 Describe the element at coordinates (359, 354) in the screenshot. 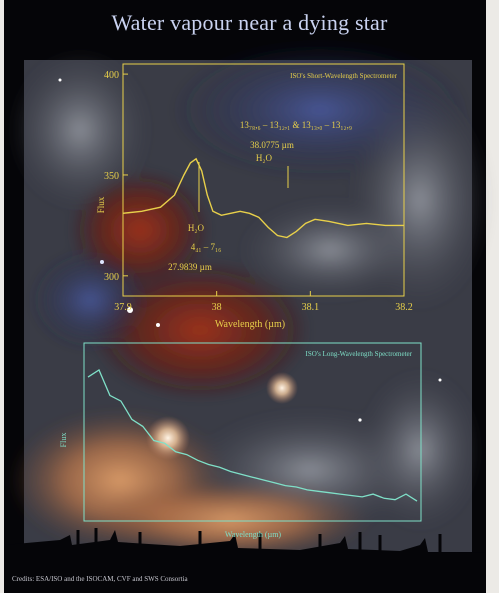

I see `long-chart-title: ISO's Long-Wavelength Spectrometer` at that location.